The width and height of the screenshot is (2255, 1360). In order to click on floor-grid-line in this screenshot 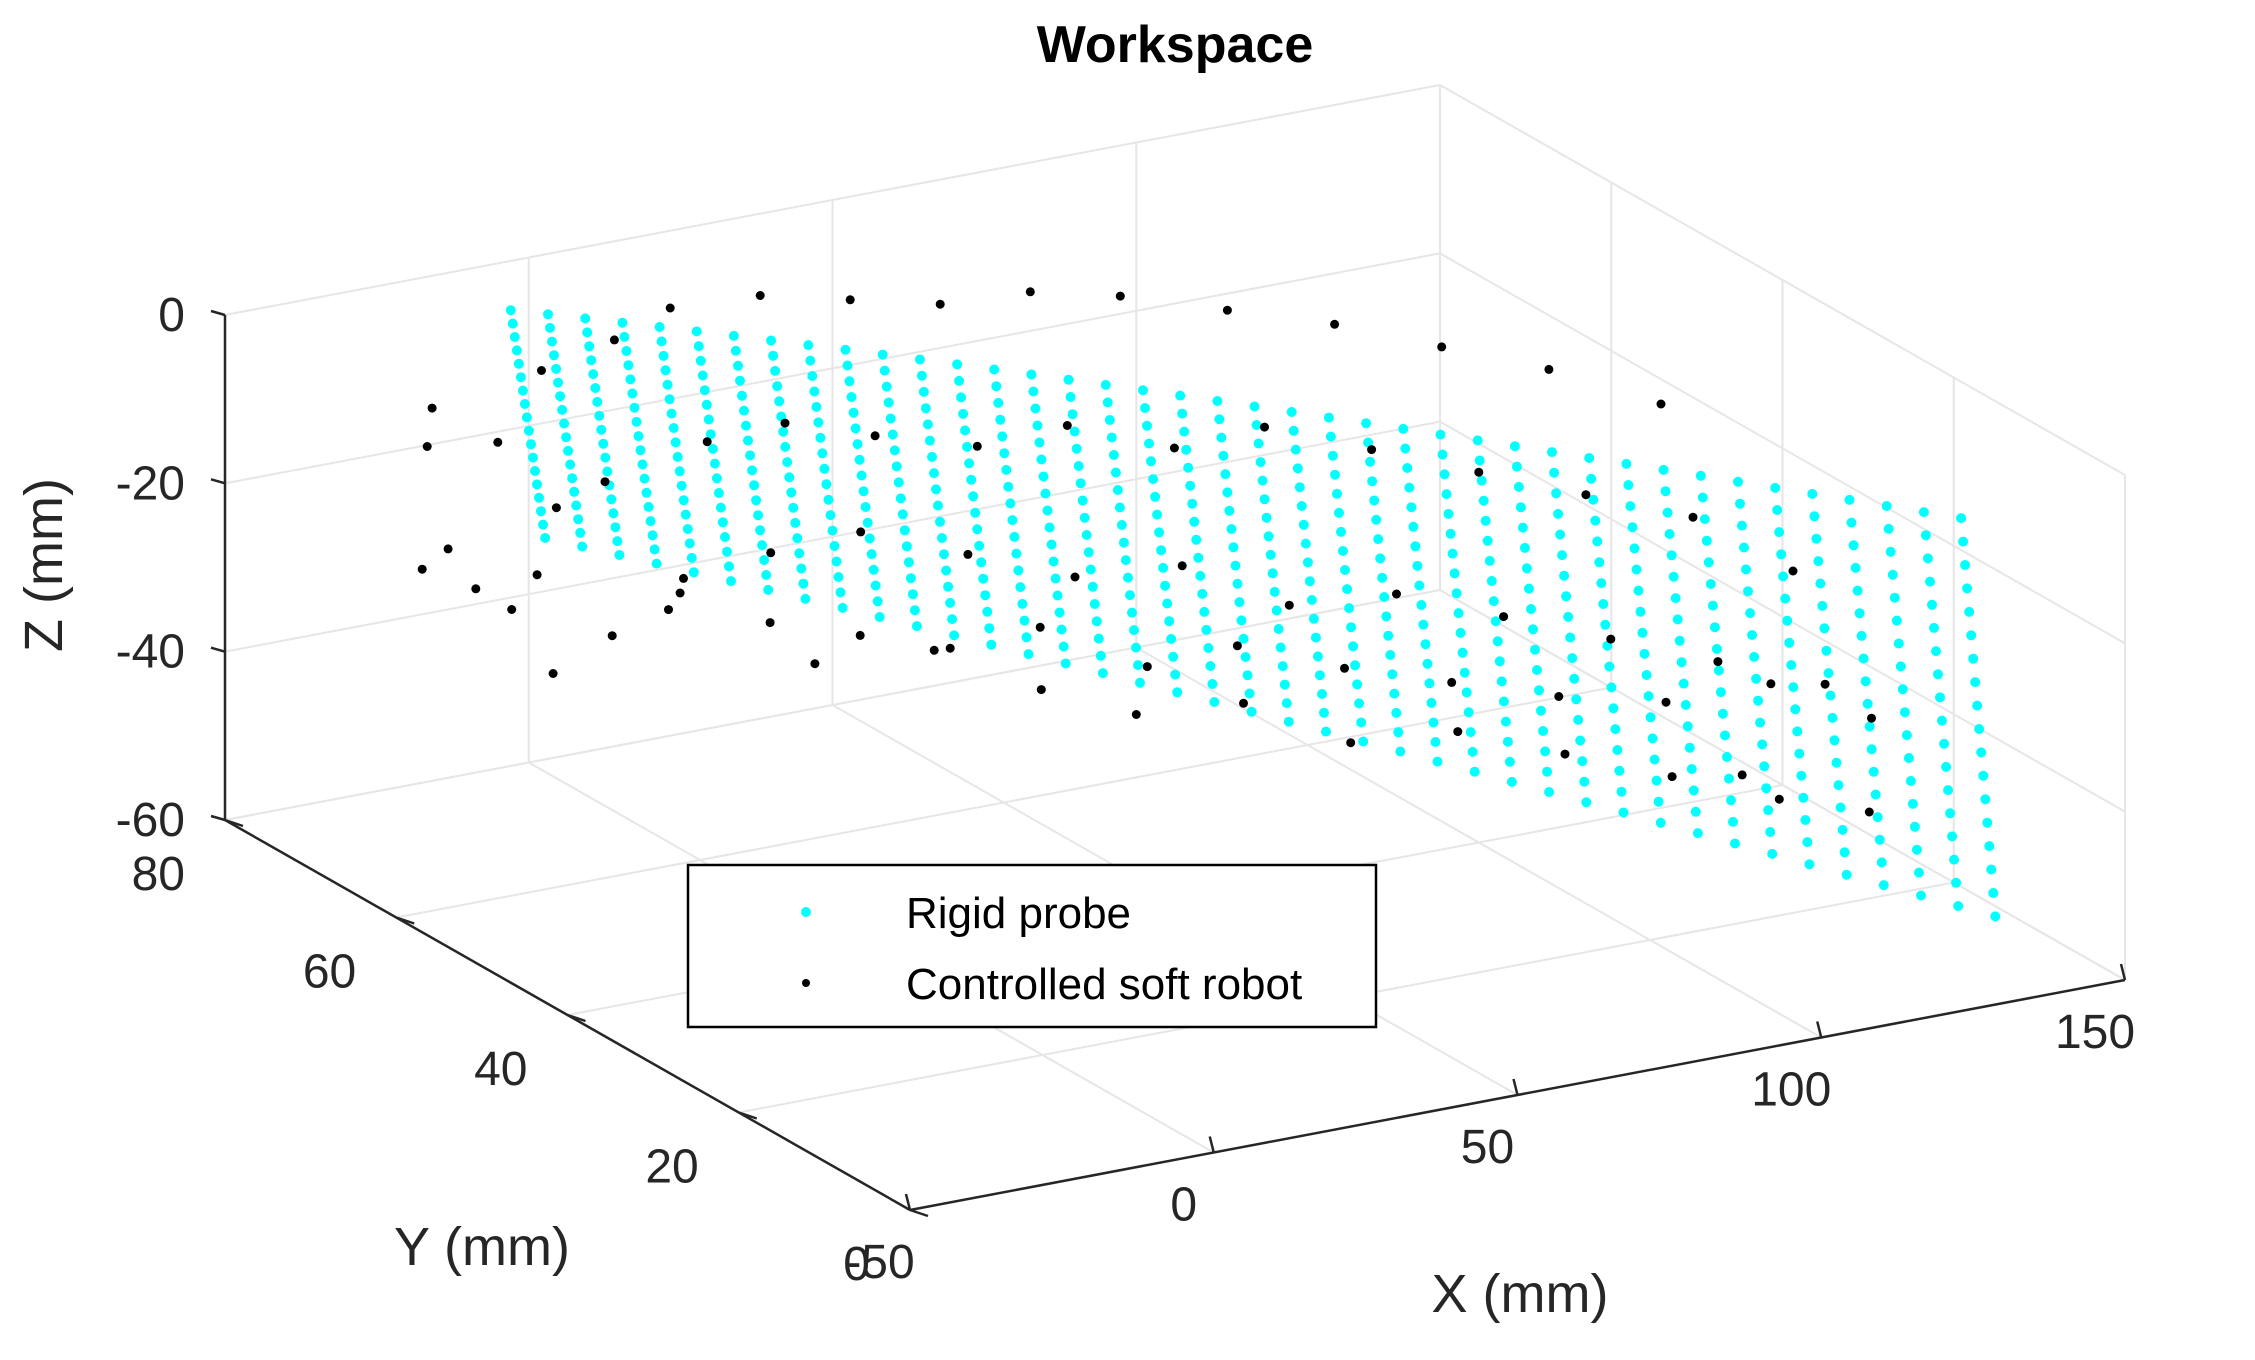, I will do `click(1004, 802)`.